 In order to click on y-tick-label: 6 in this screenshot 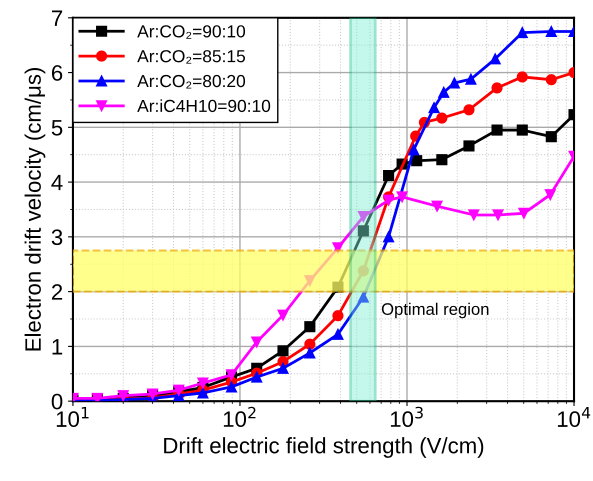, I will do `click(57, 73)`.